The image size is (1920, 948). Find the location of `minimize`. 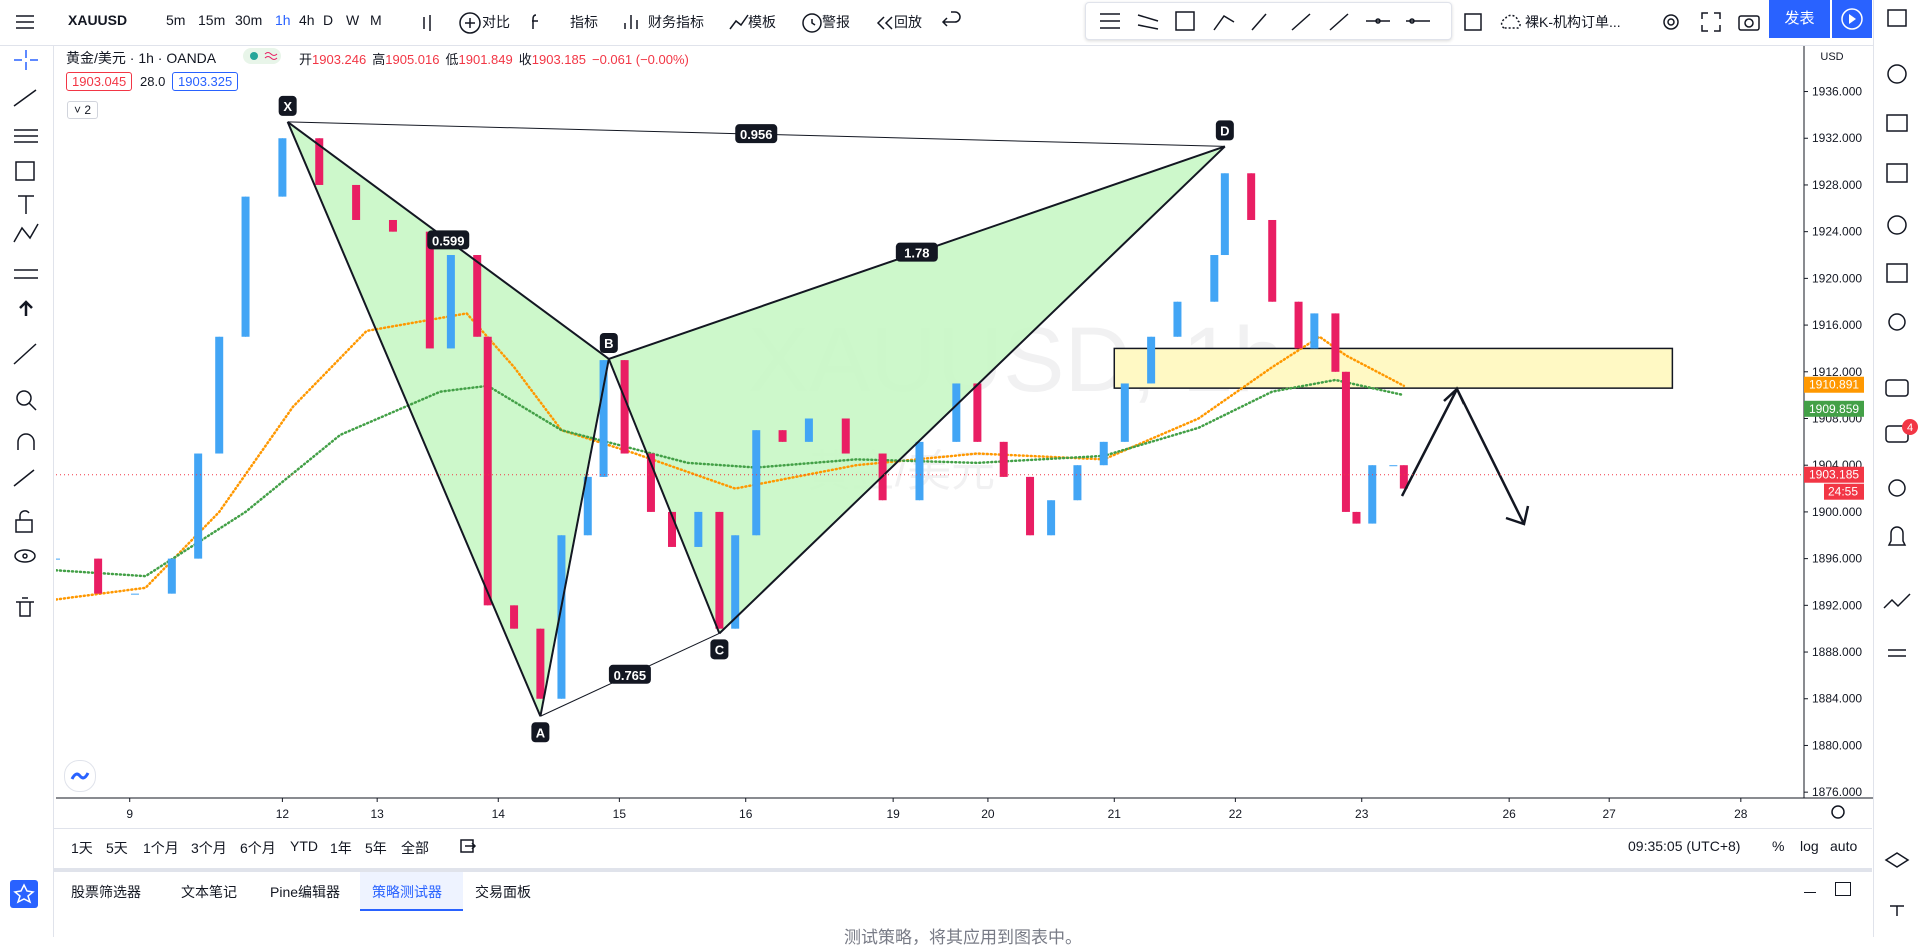

minimize is located at coordinates (1810, 892).